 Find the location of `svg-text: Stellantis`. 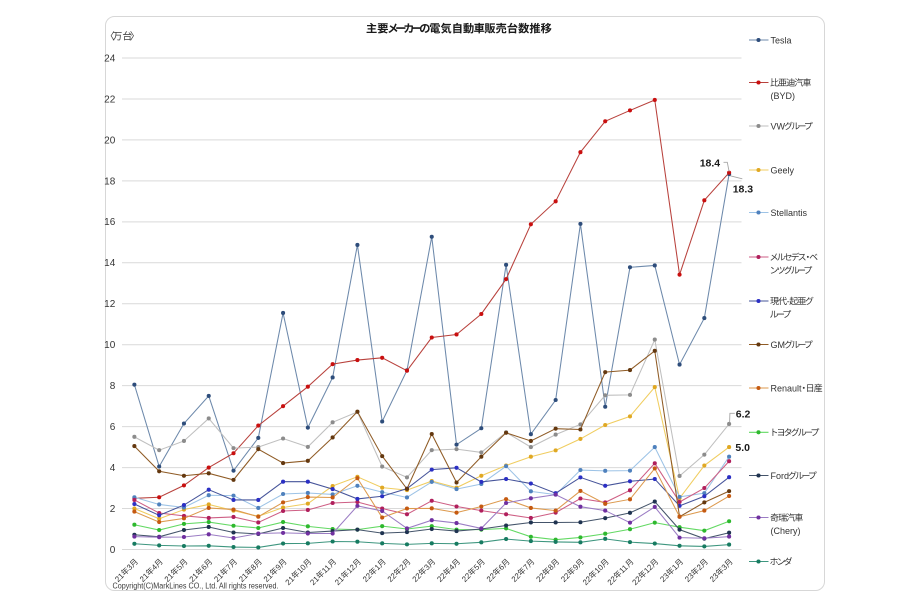

svg-text: Stellantis is located at coordinates (789, 213).